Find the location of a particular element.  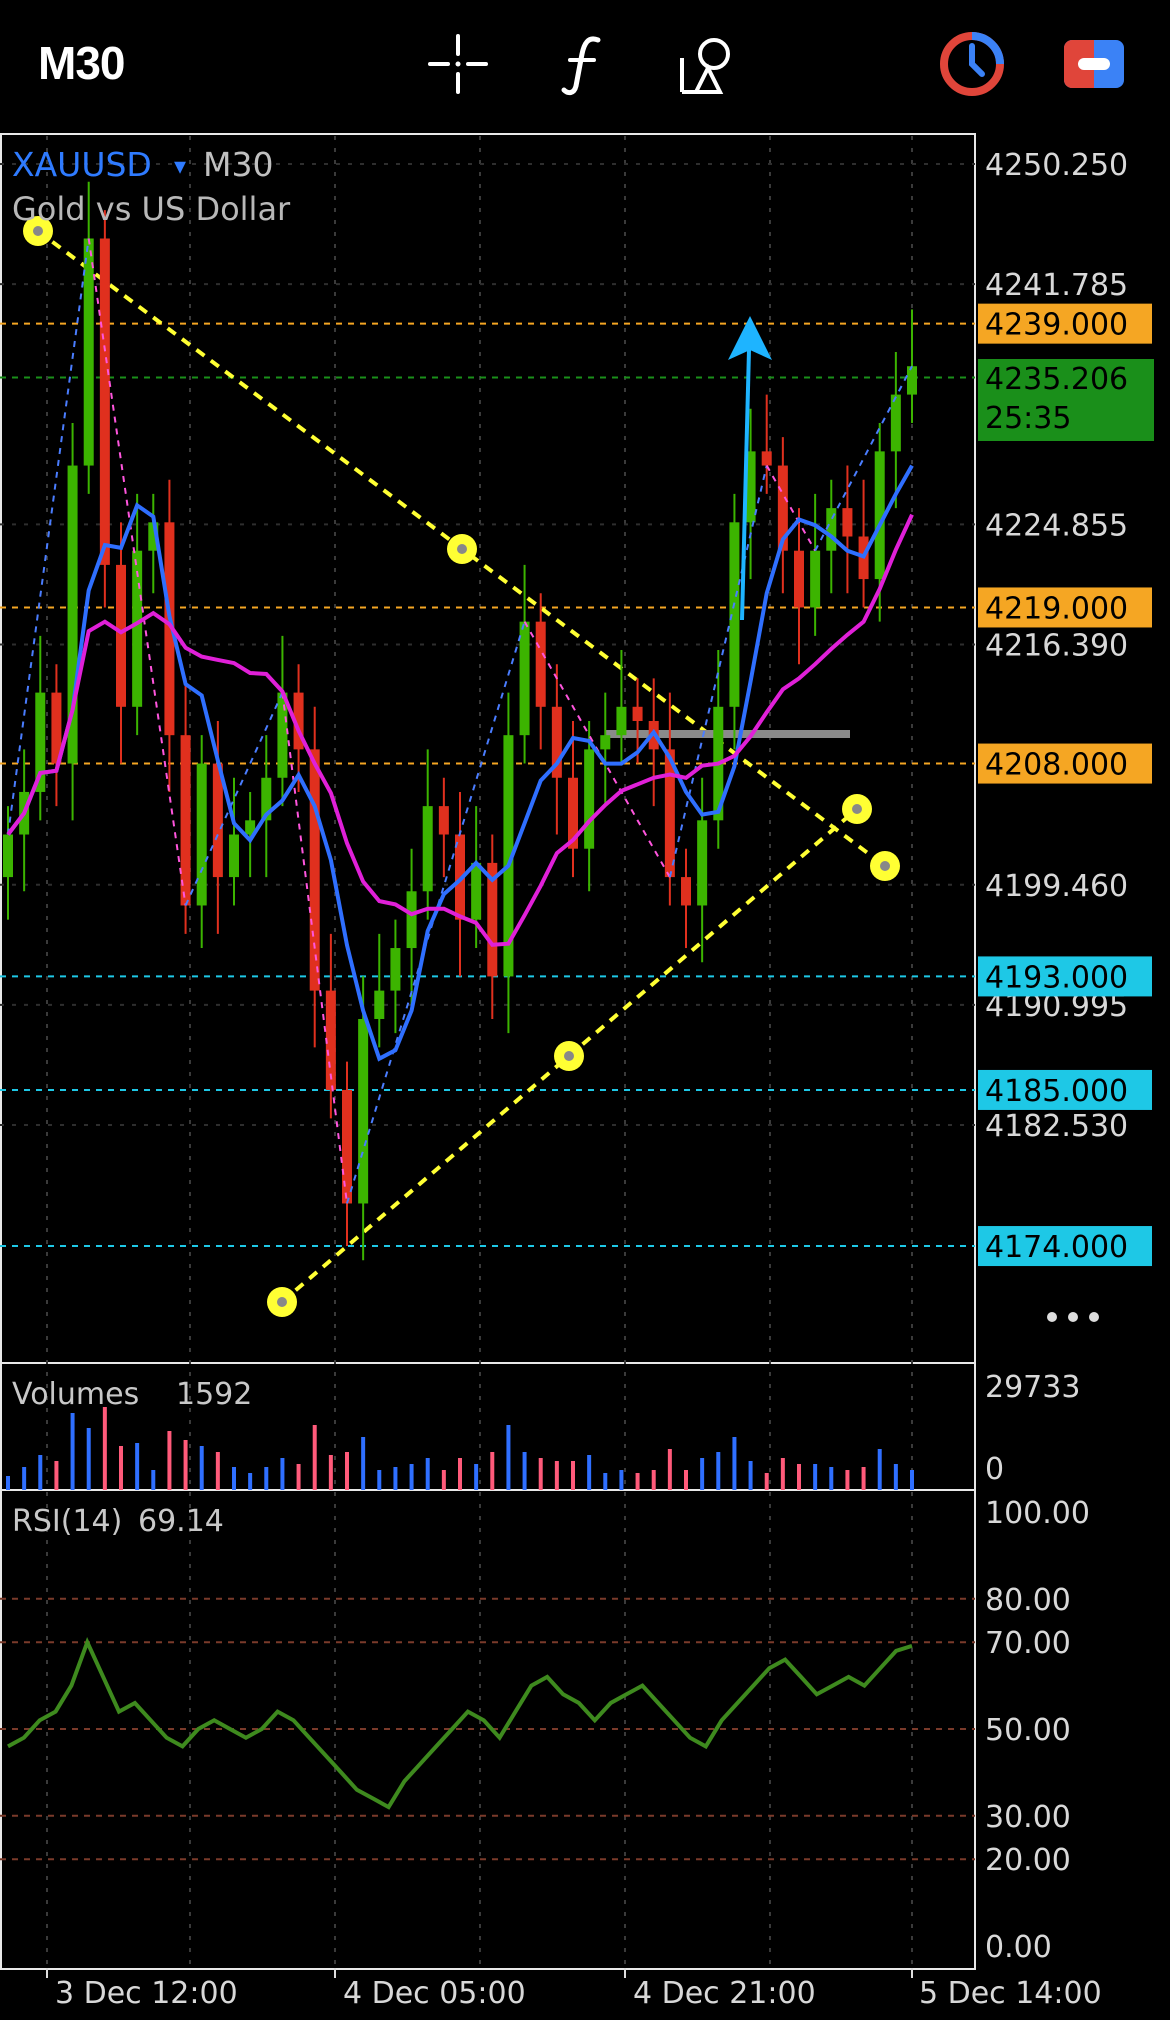

timeframe-button: M30 is located at coordinates (81, 63).